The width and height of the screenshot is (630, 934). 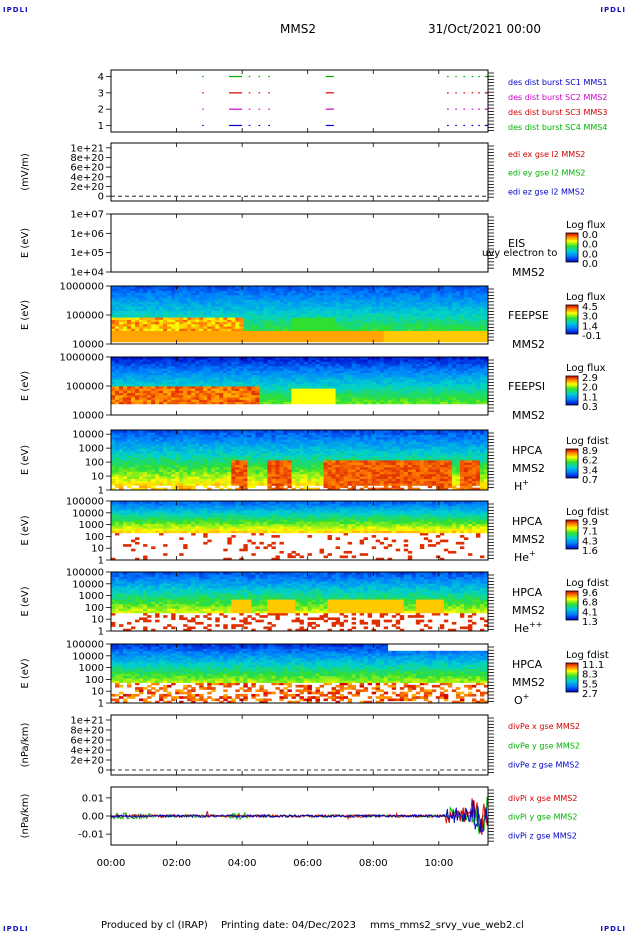 What do you see at coordinates (557, 127) in the screenshot?
I see `legend-entry: des dist burst SC4 MMS4` at bounding box center [557, 127].